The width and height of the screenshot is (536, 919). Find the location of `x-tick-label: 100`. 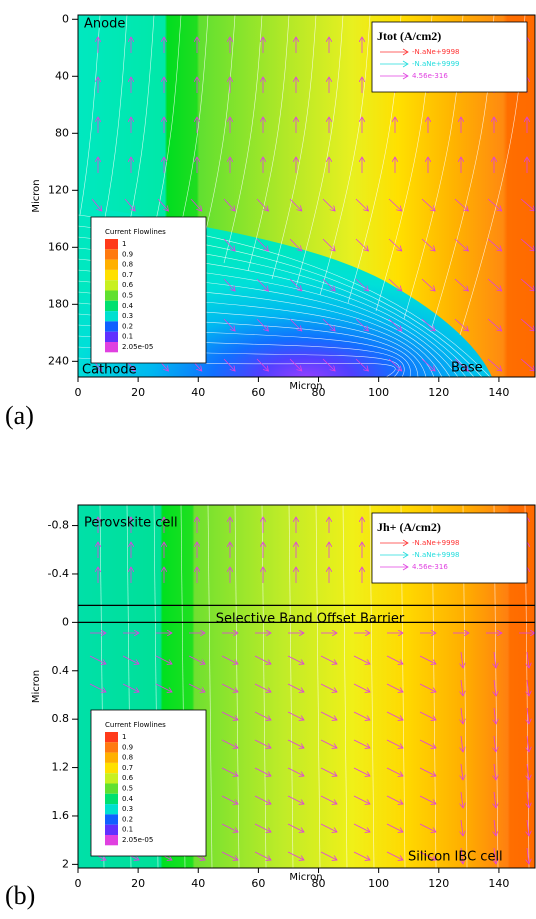

x-tick-label: 100 is located at coordinates (378, 392).